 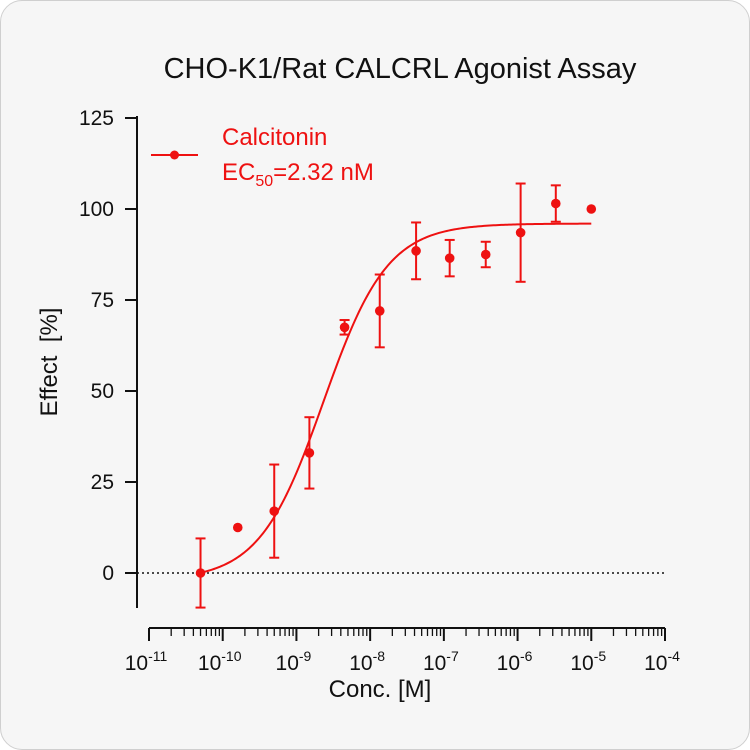 What do you see at coordinates (274, 137) in the screenshot?
I see `legend-series-name: Calcitonin` at bounding box center [274, 137].